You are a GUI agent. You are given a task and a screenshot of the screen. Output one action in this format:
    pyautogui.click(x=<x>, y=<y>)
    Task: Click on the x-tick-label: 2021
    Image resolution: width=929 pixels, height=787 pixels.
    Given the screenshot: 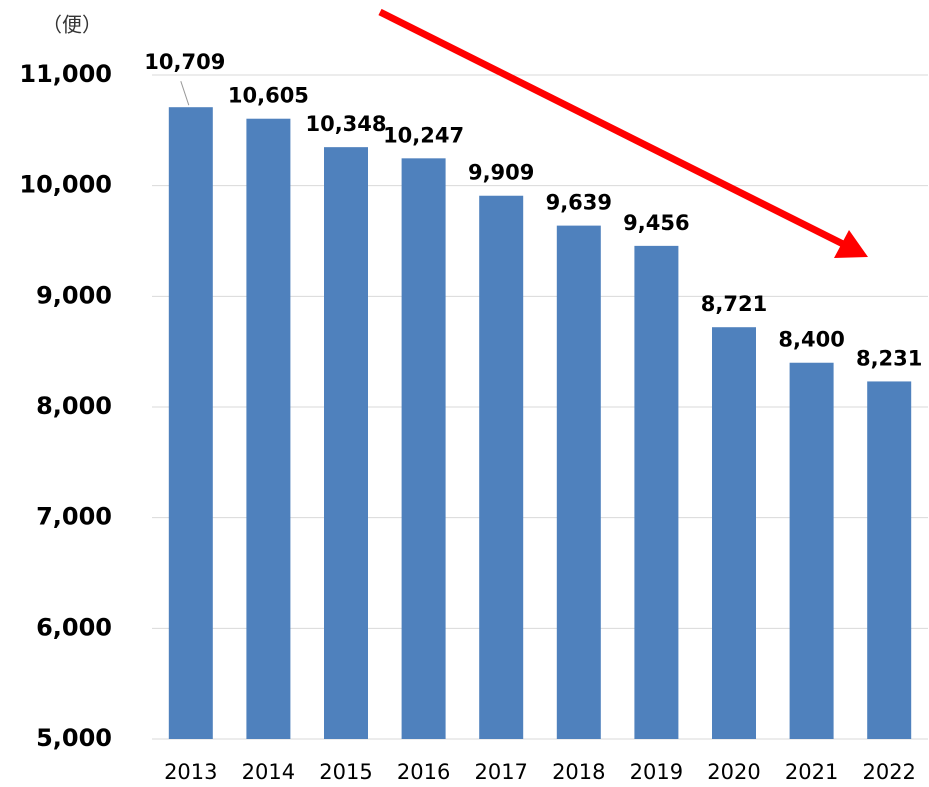 What is the action you would take?
    pyautogui.click(x=811, y=772)
    